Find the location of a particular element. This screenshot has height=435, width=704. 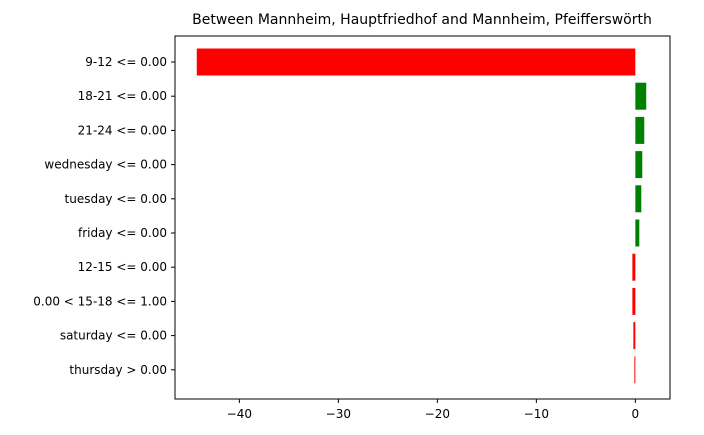

x-axis-ticks: −40 −30 −20 −10 0 is located at coordinates (433, 410).